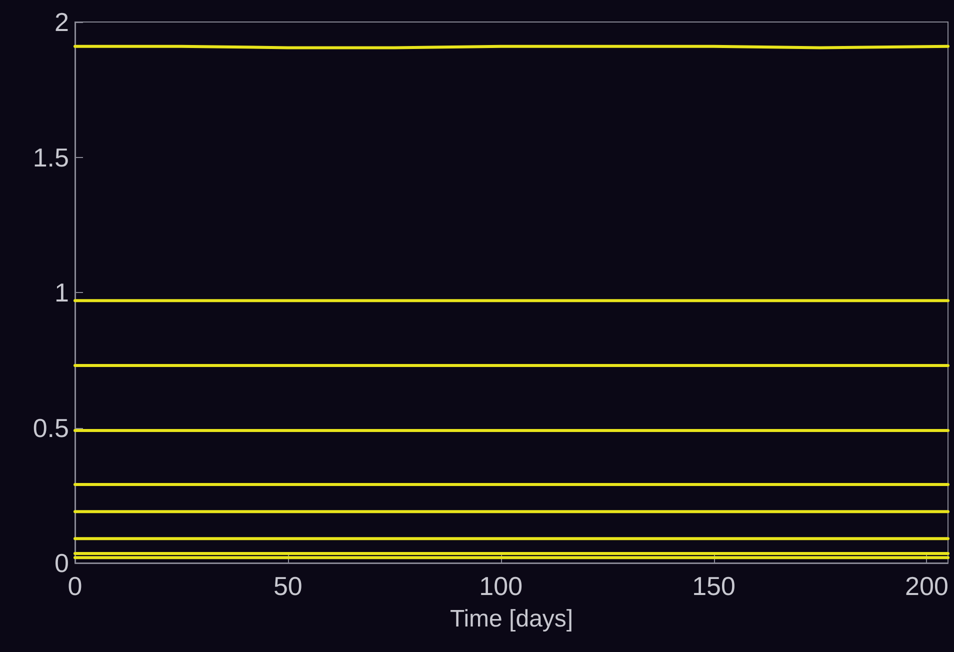 The image size is (954, 652). What do you see at coordinates (61, 293) in the screenshot?
I see `y-tick-label: 1` at bounding box center [61, 293].